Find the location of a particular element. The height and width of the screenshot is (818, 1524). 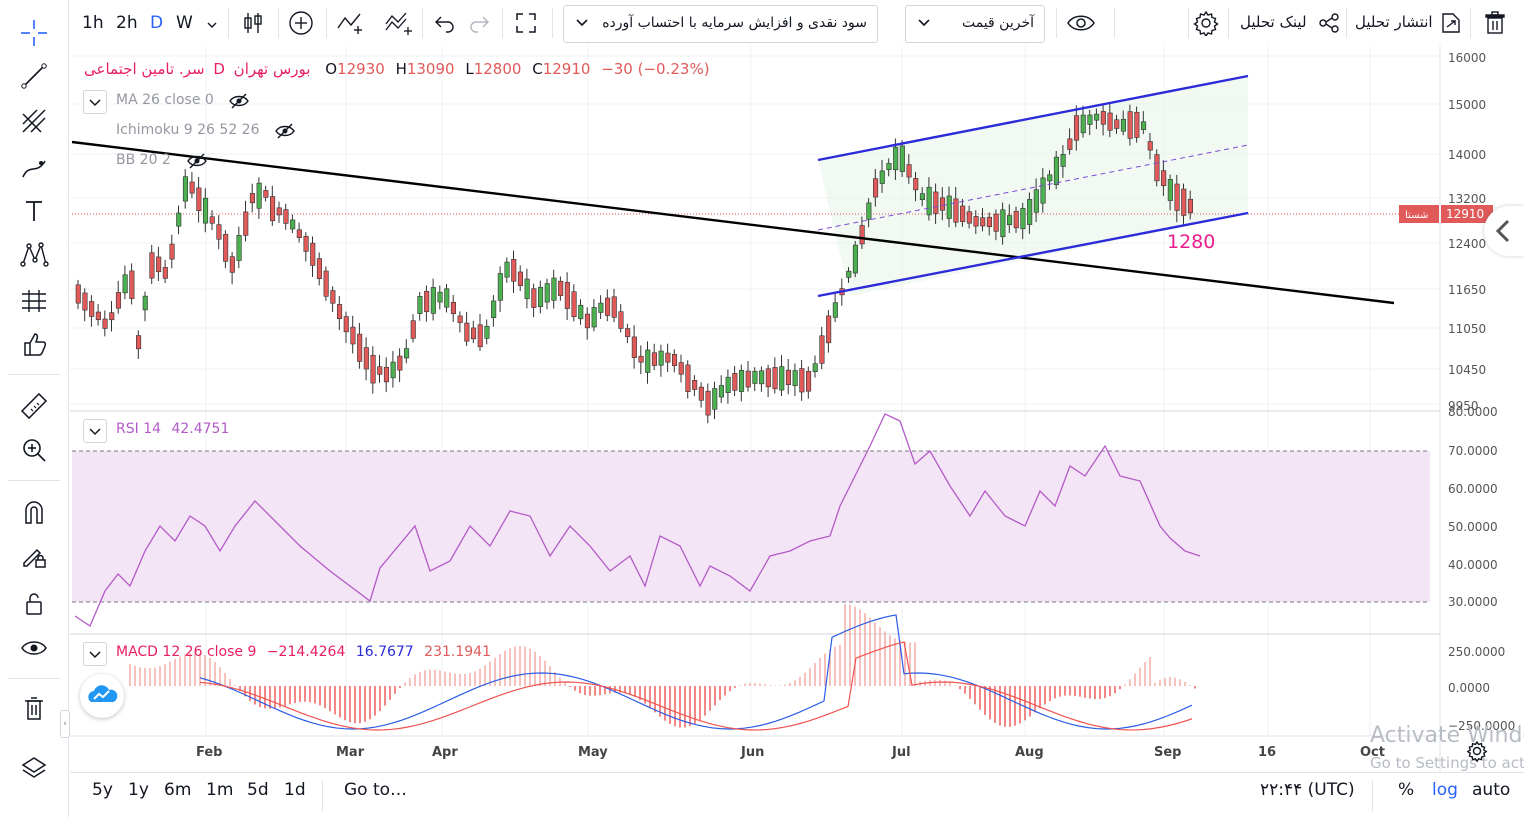

range-5y: 5y is located at coordinates (102, 790).